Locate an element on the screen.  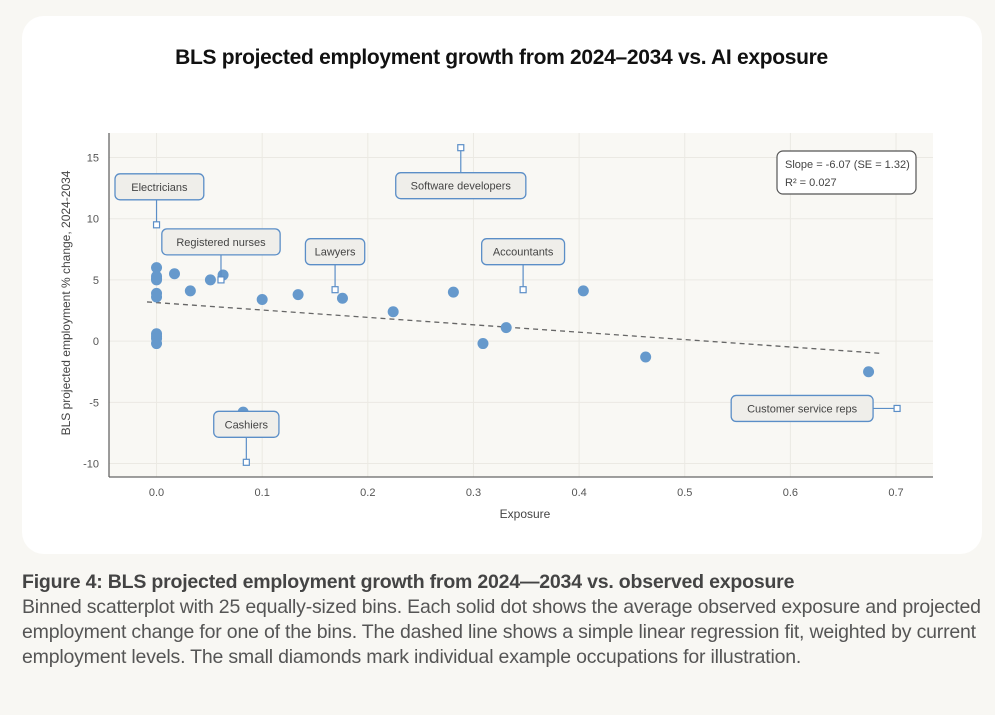
x-tick-label: 0.2 is located at coordinates (367, 493).